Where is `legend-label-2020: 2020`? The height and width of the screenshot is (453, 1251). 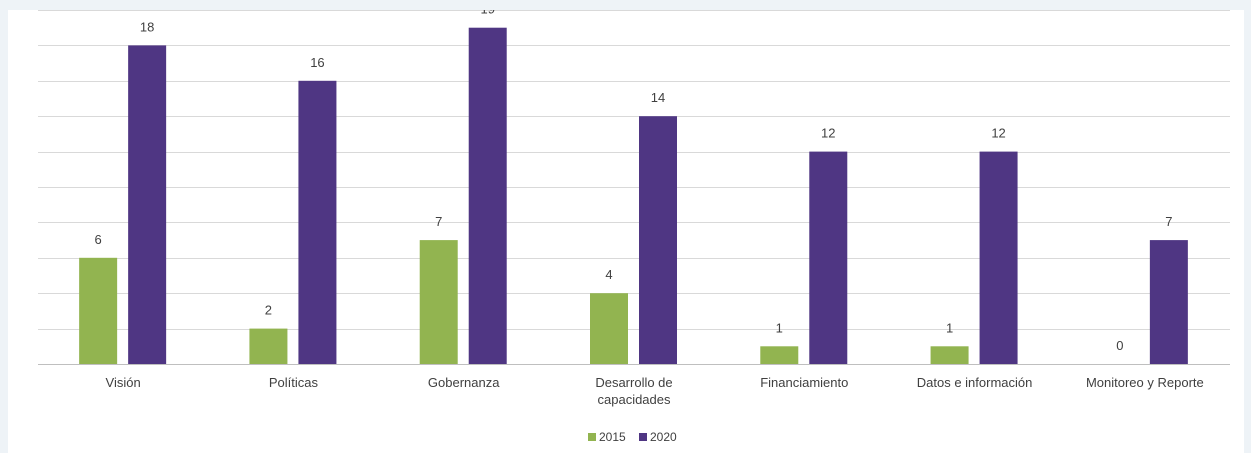
legend-label-2020: 2020 is located at coordinates (663, 437).